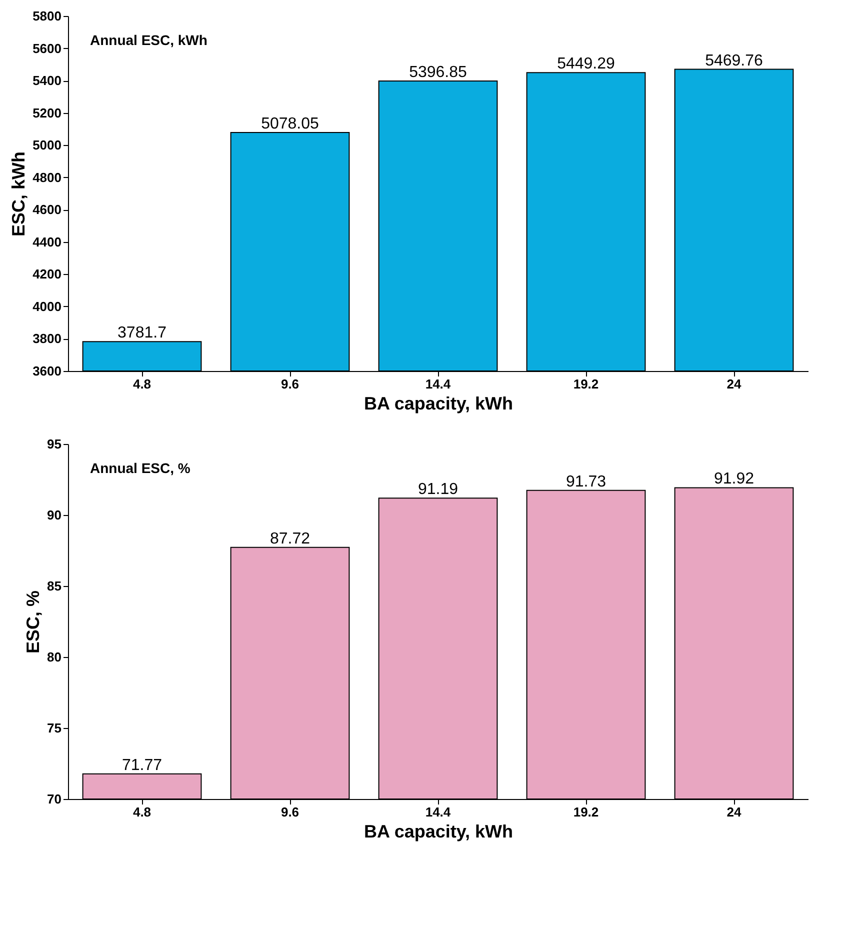 The width and height of the screenshot is (846, 943). Describe the element at coordinates (47, 112) in the screenshot. I see `y-tick-label: 5200` at that location.